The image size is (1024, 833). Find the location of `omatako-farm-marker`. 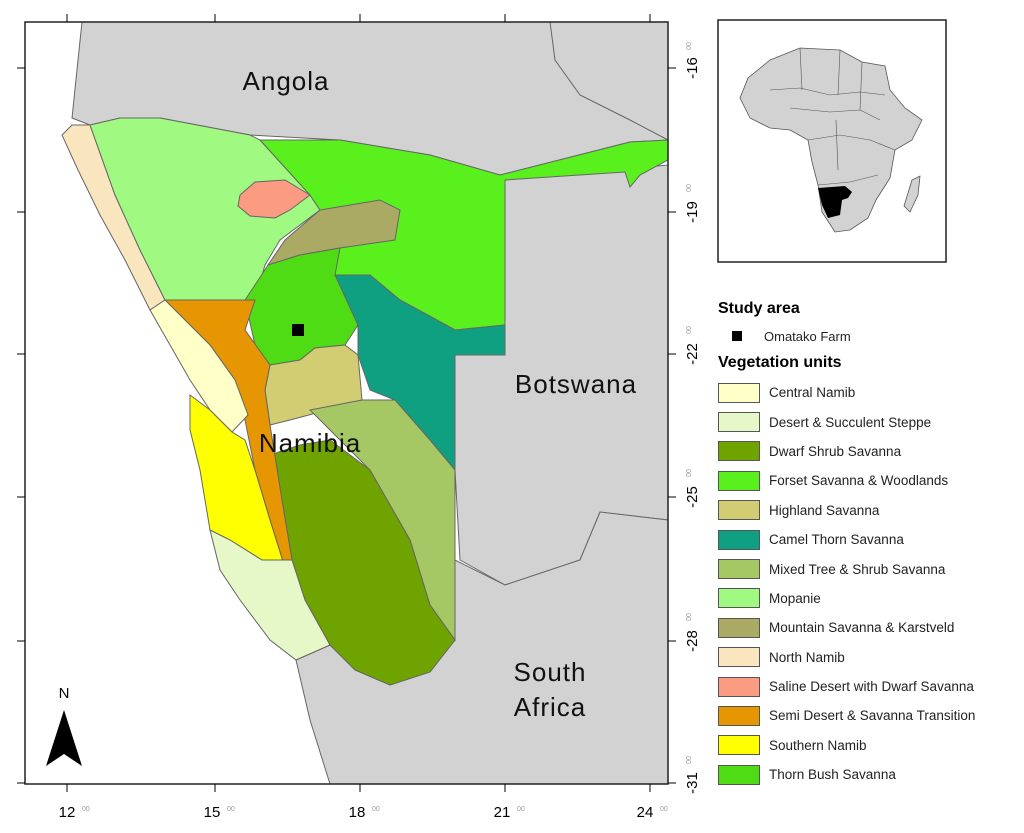

omatako-farm-marker is located at coordinates (298, 330).